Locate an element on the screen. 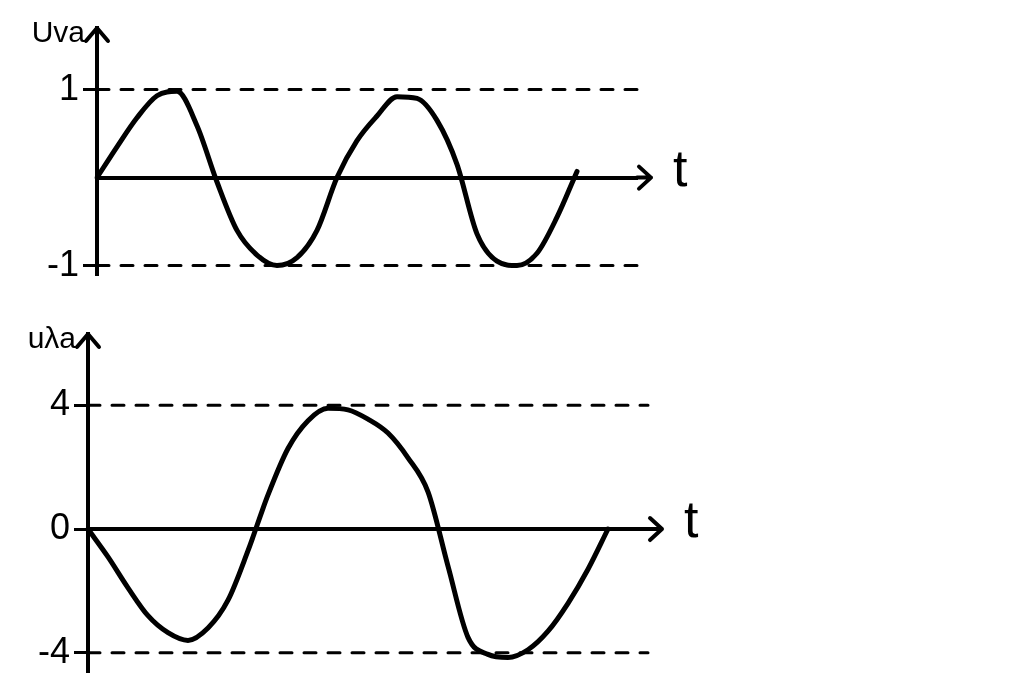 The width and height of the screenshot is (1024, 697). y-tick-label: 1 is located at coordinates (68, 87).